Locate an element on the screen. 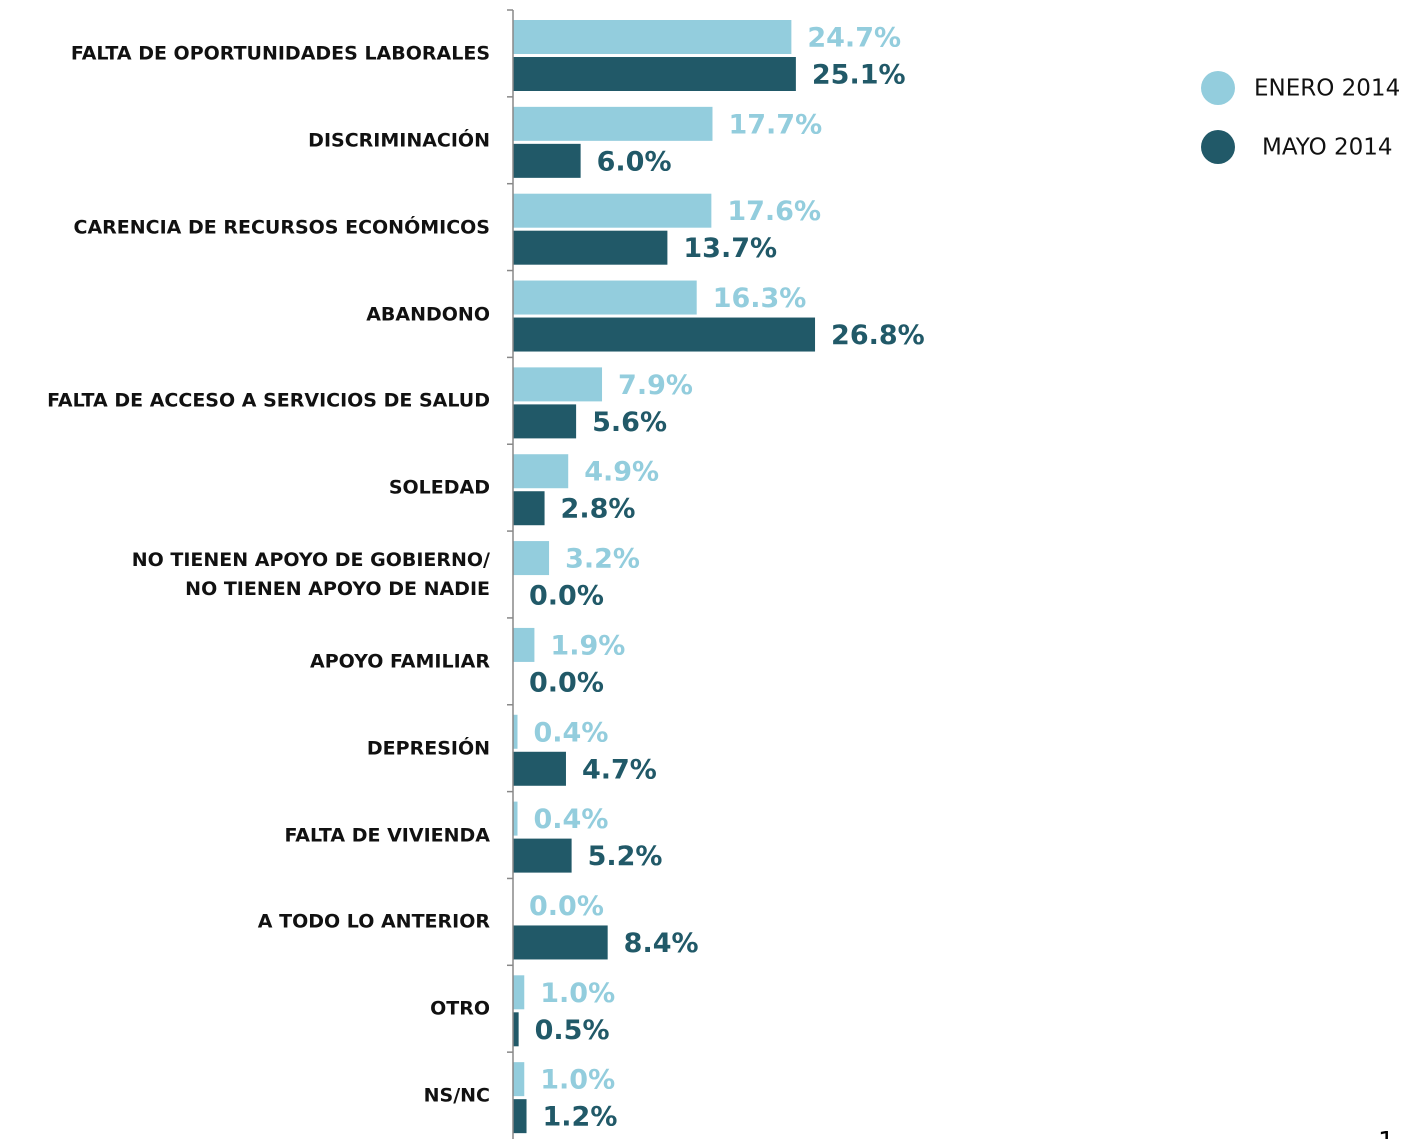 The image size is (1418, 1139). value-label: 24.7% is located at coordinates (854, 38).